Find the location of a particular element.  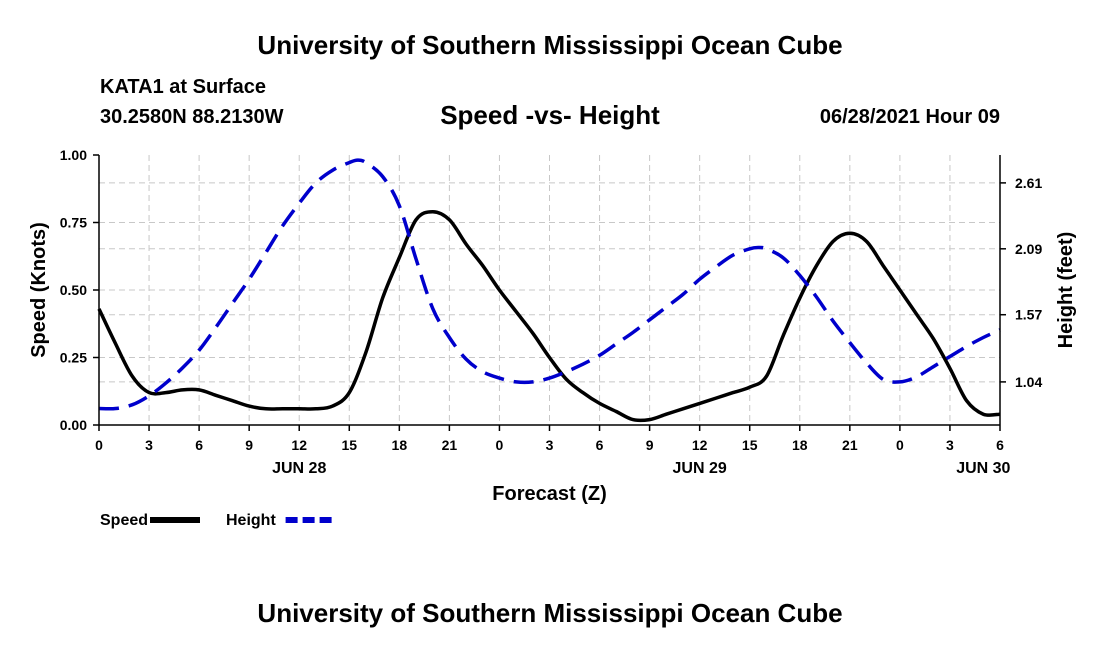

x-date-label: JUN 30 is located at coordinates (983, 468).